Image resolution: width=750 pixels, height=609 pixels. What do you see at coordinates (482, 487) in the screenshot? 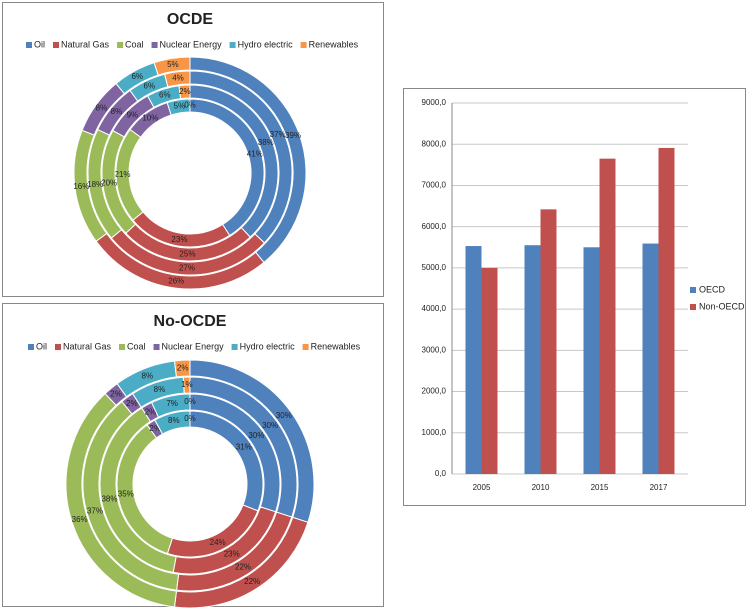
I see `x-tick-label: 2005` at bounding box center [482, 487].